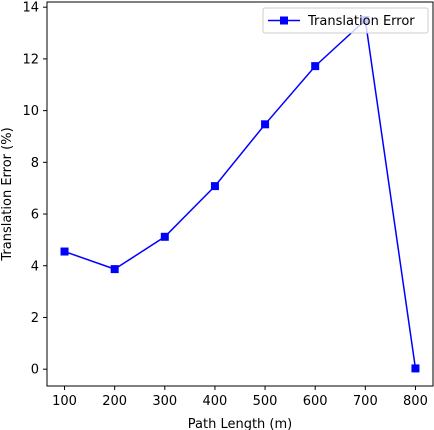 The height and width of the screenshot is (430, 434). I want to click on x-tick-label: 400, so click(215, 401).